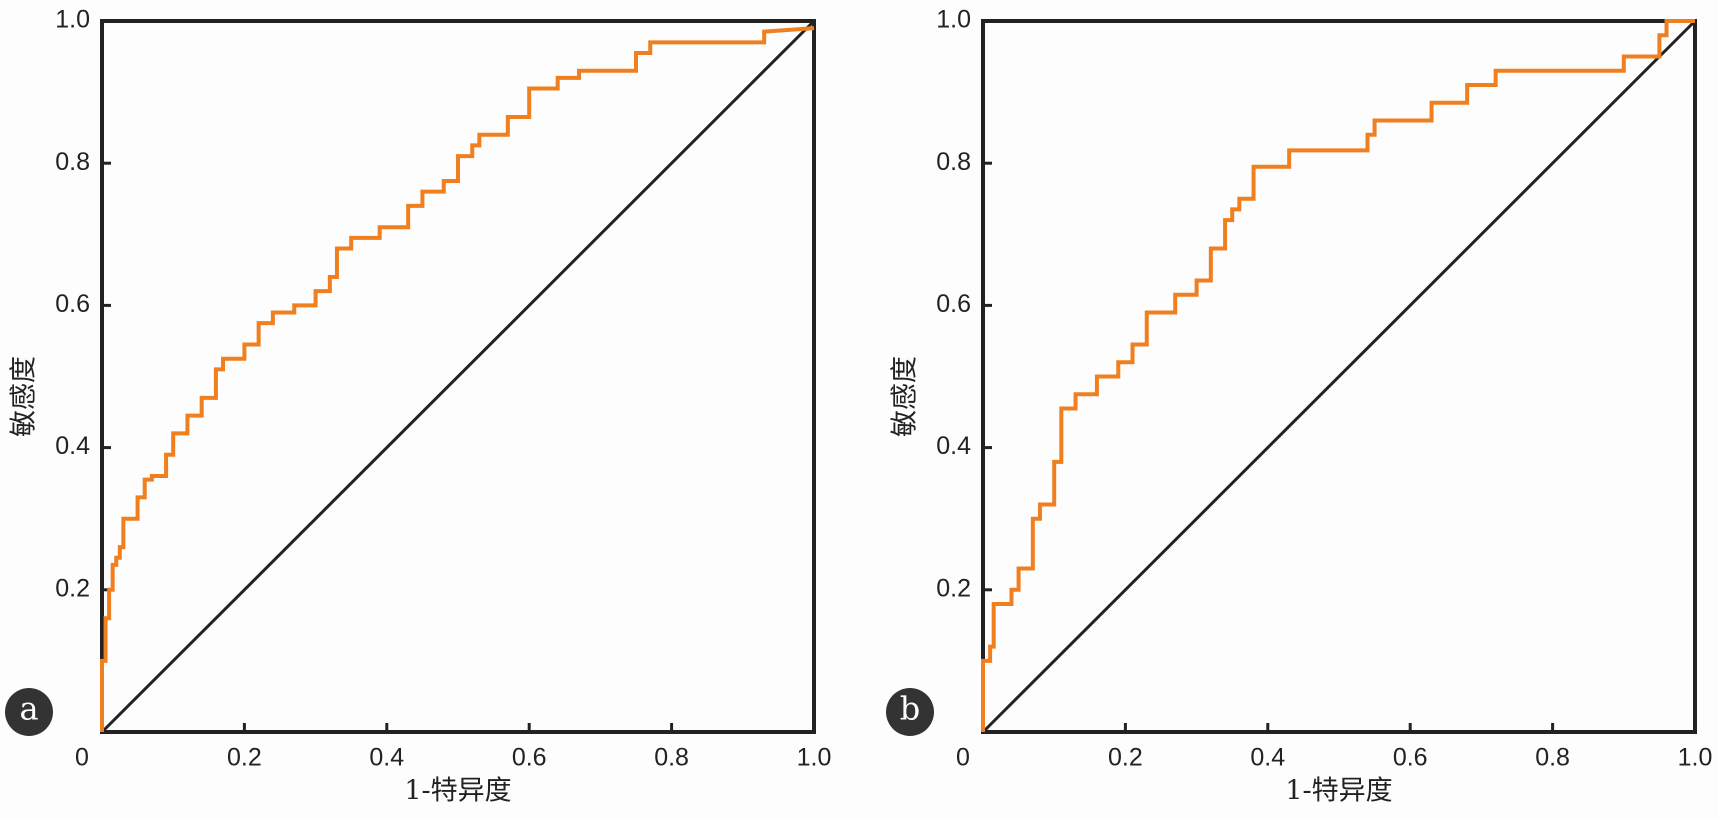 The image size is (1718, 820). I want to click on panel-label: a, so click(28, 709).